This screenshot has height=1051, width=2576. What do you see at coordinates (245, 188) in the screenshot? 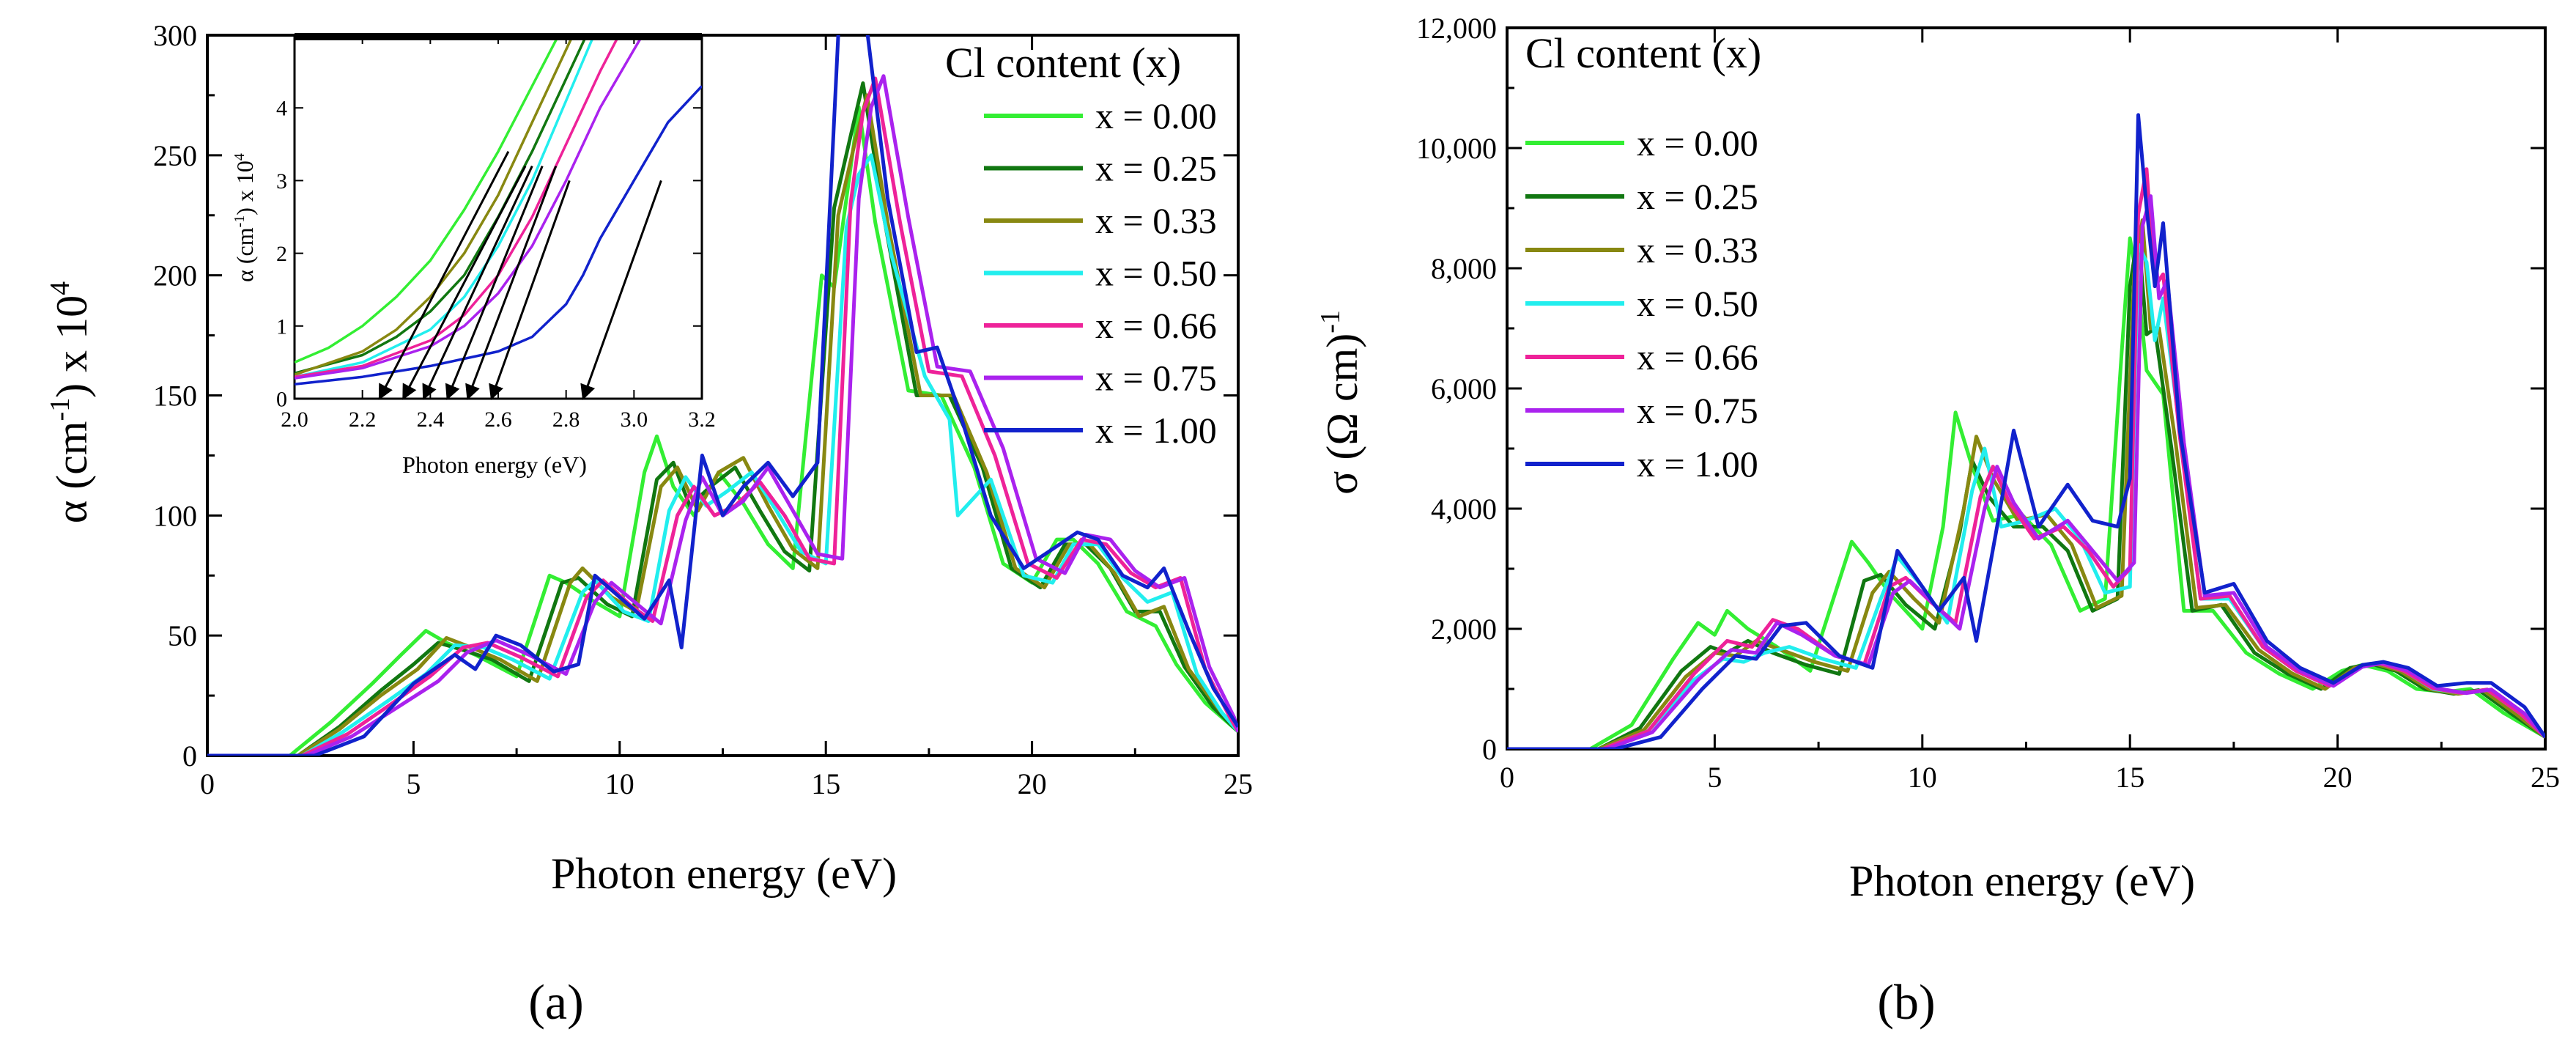
I see `inset-ylabel-mid: ) x 10` at bounding box center [245, 188].